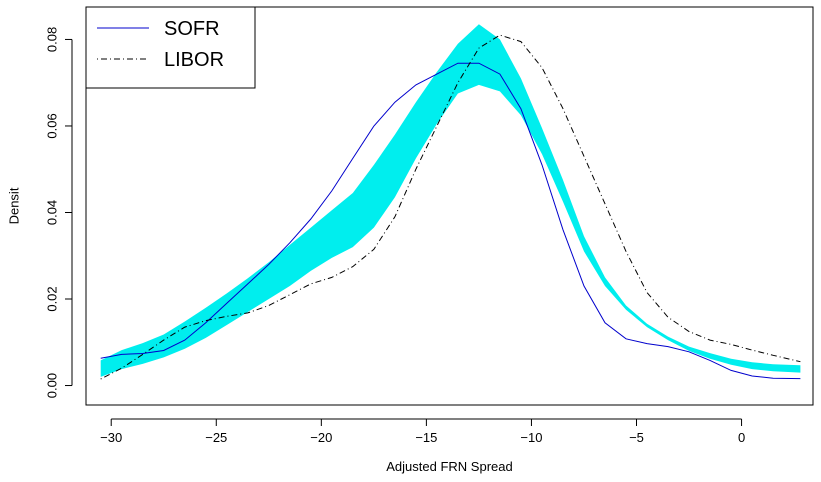  Describe the element at coordinates (194, 60) in the screenshot. I see `legend-label-libor: LIBOR` at that location.